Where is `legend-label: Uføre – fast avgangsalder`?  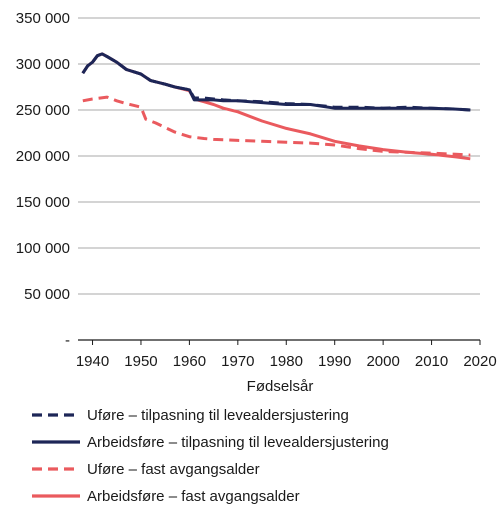
legend-label: Uføre – fast avgangsalder is located at coordinates (173, 469).